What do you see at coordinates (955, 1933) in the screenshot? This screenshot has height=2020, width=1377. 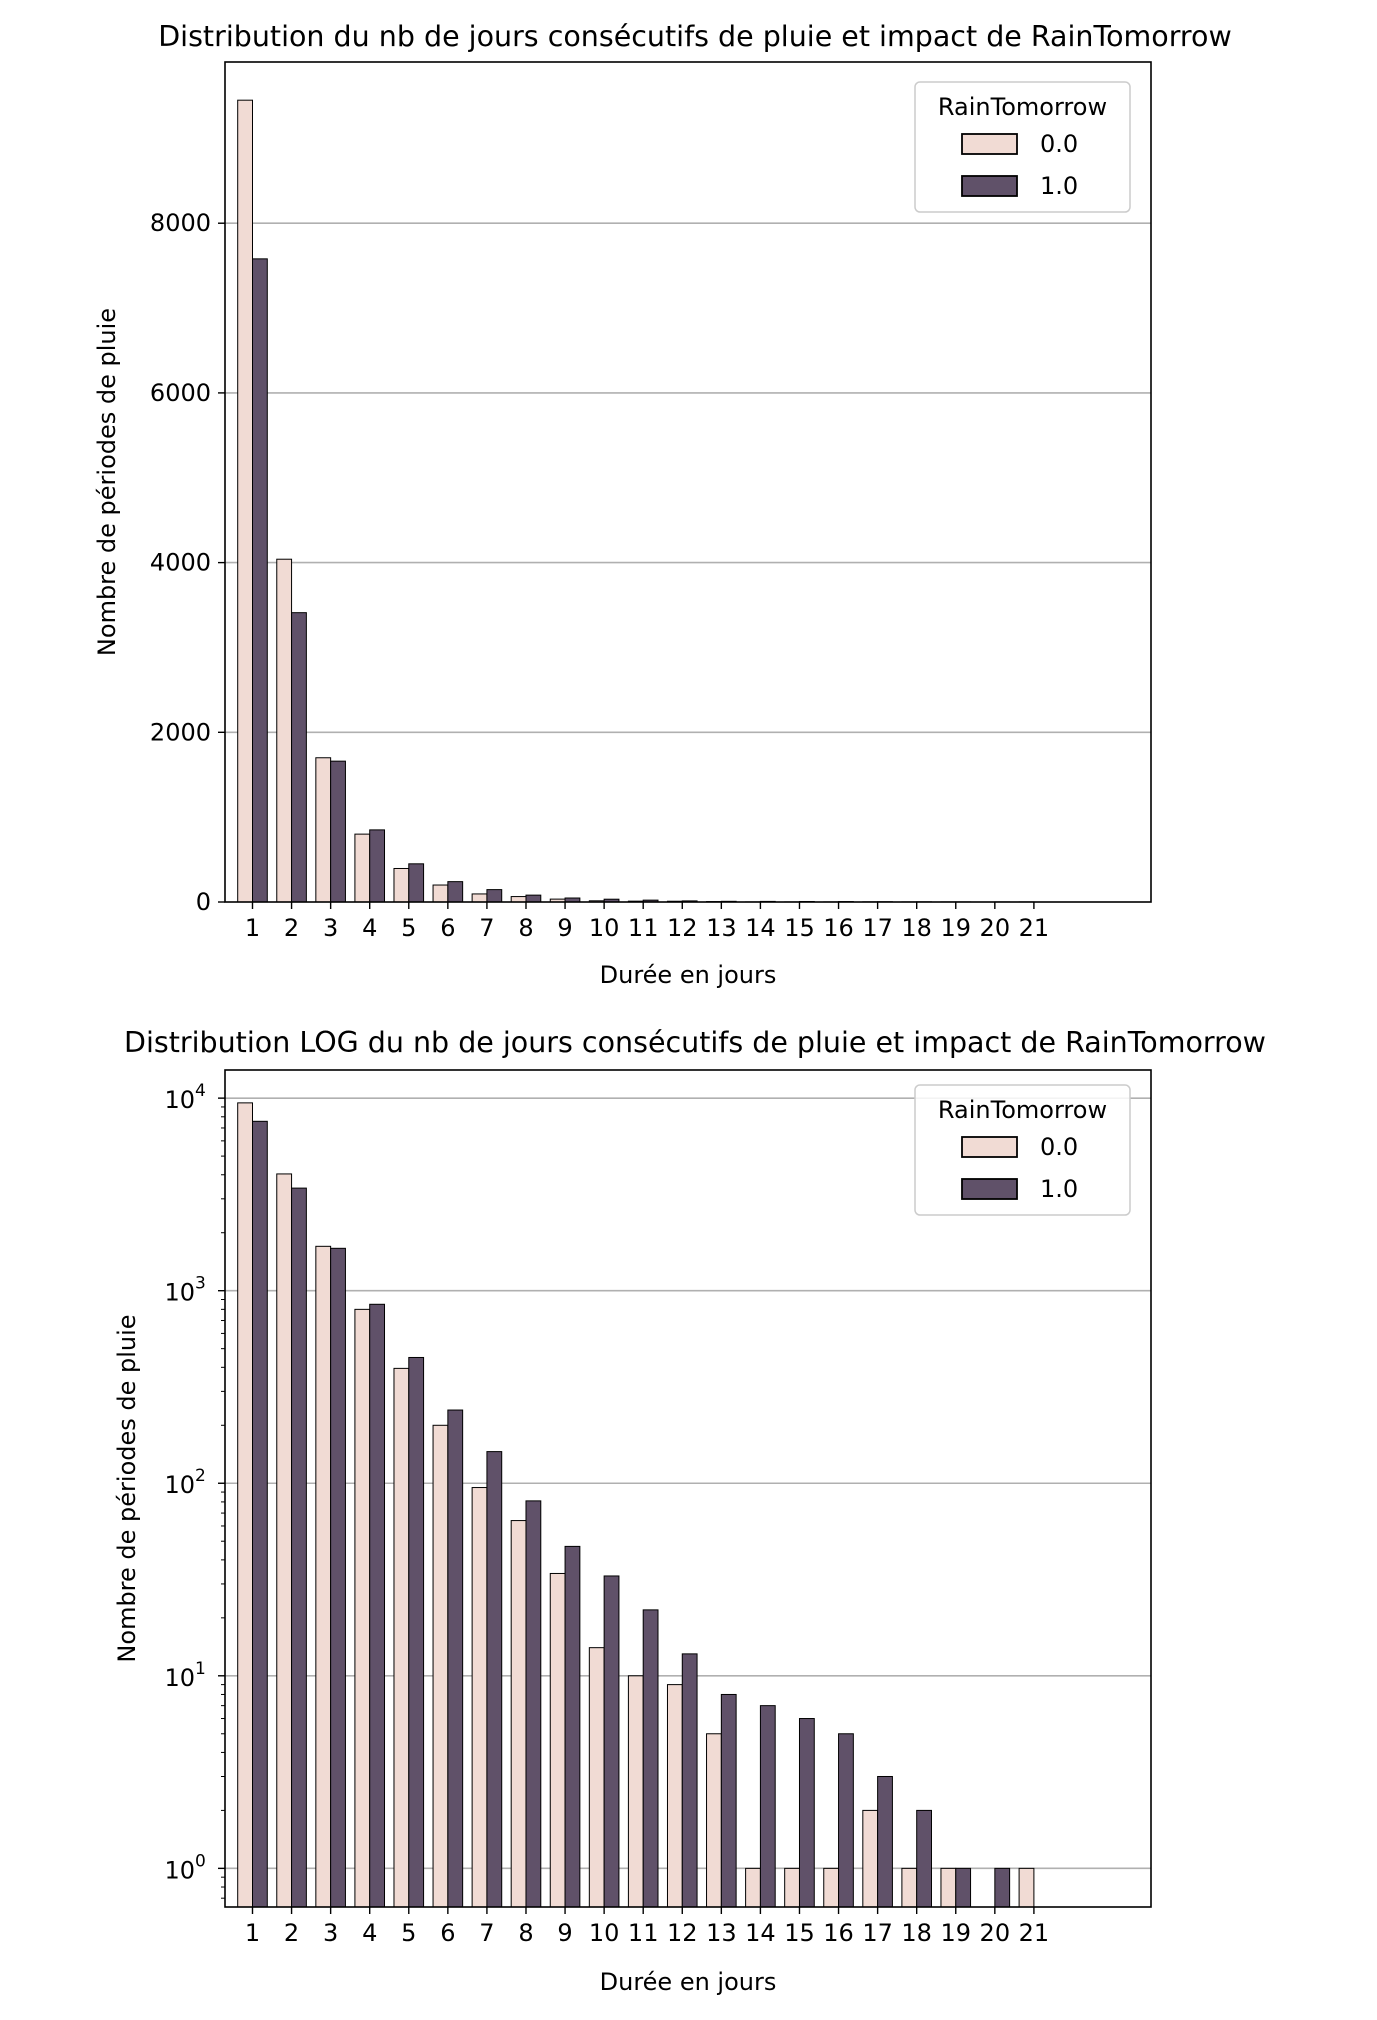 I see `x-tick-label: 19` at bounding box center [955, 1933].